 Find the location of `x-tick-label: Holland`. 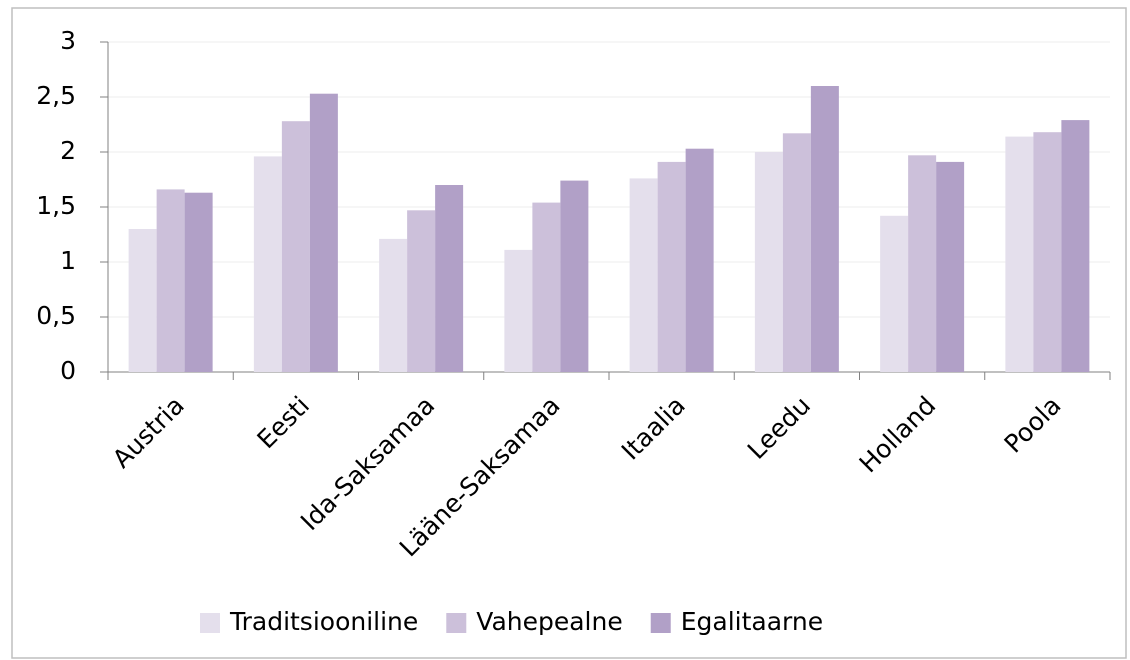

x-tick-label: Holland is located at coordinates (898, 435).